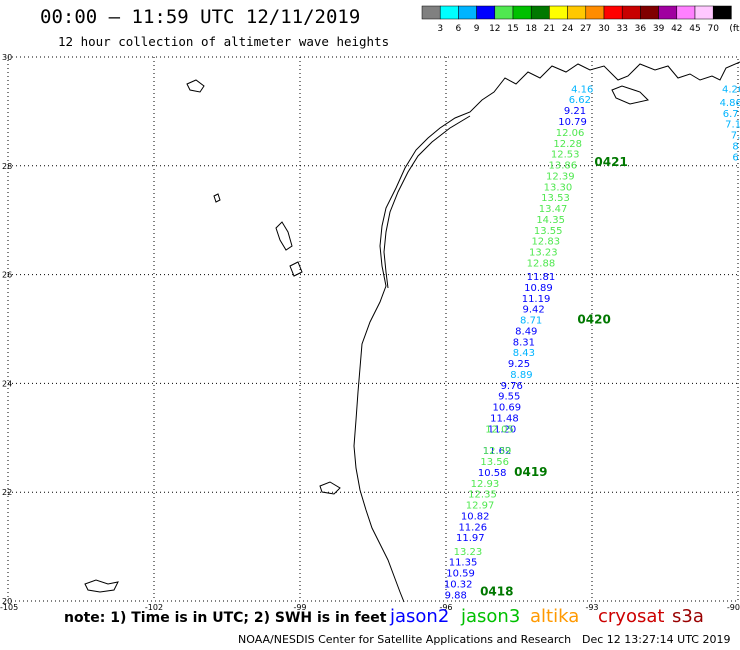 The width and height of the screenshot is (740, 650). I want to click on lat-label: 28, so click(7, 166).